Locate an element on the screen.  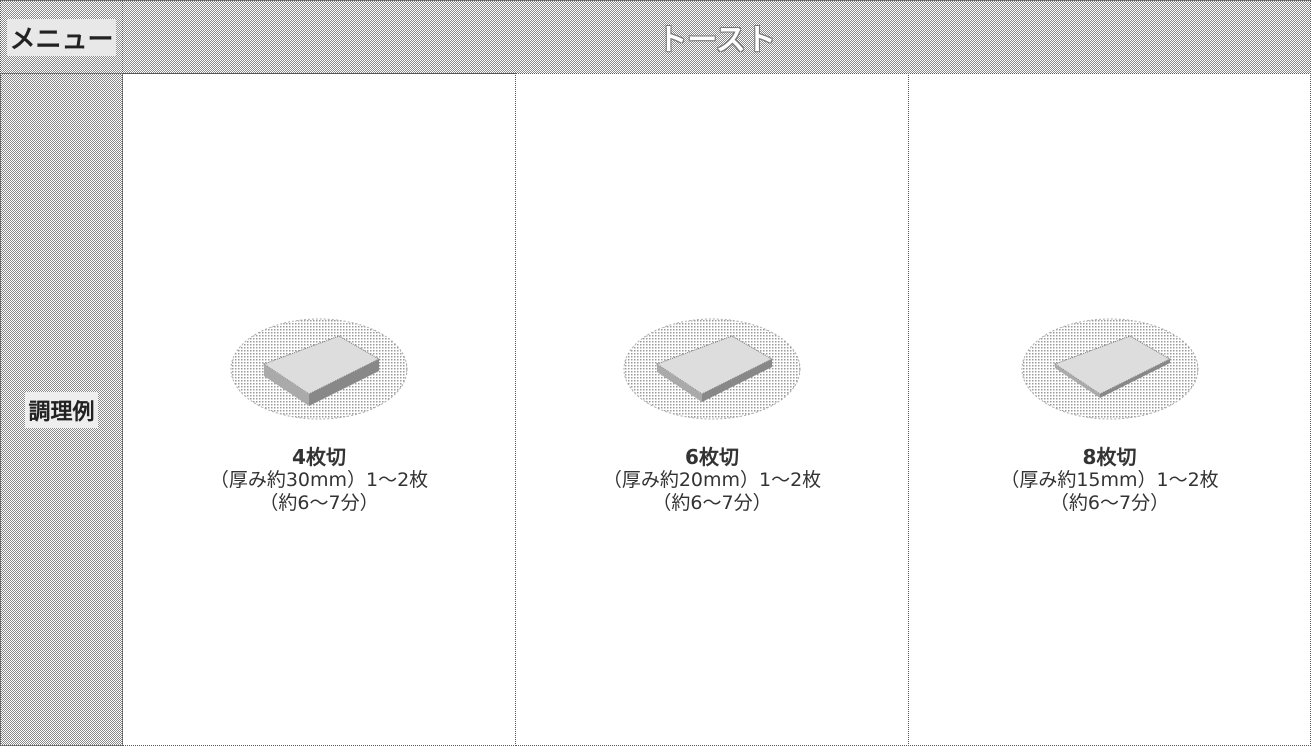
menu-header: メニュー is located at coordinates (61, 37).